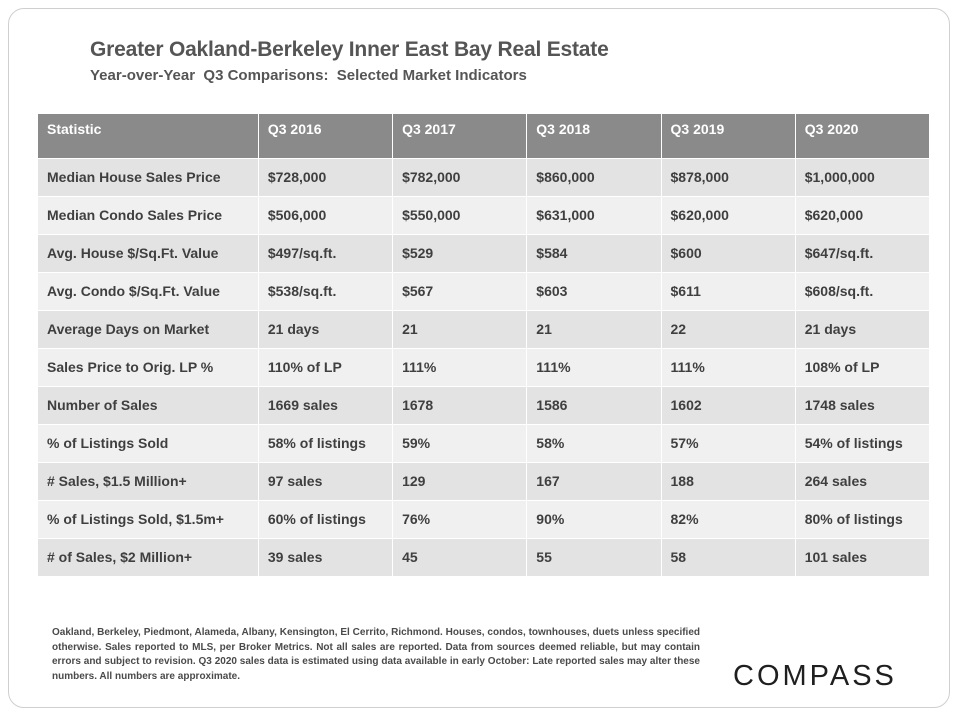  What do you see at coordinates (728, 177) in the screenshot?
I see `table-cell: $878,000` at bounding box center [728, 177].